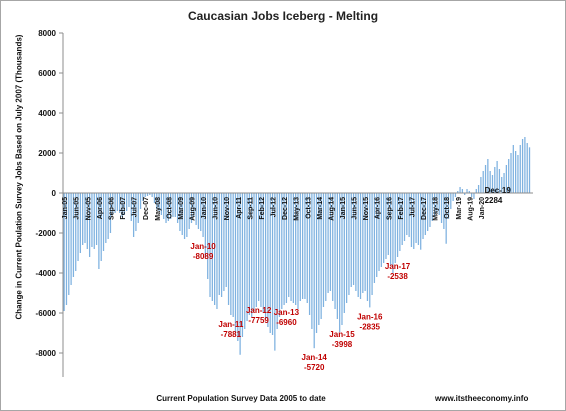 The image size is (566, 411). Describe the element at coordinates (378, 208) in the screenshot. I see `x-tick-label: Apr-16` at that location.